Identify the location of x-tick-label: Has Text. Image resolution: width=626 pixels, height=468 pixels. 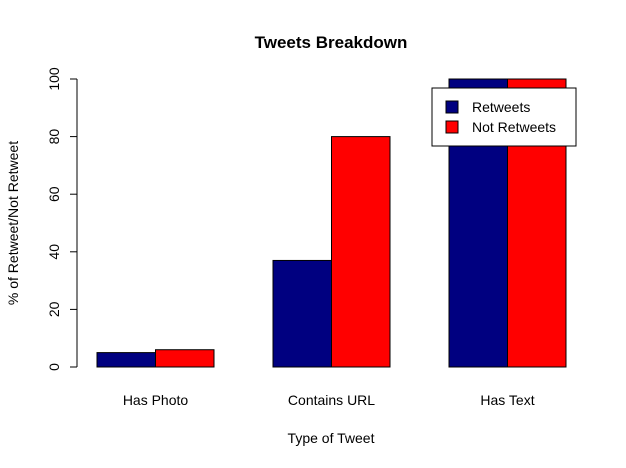
(507, 400).